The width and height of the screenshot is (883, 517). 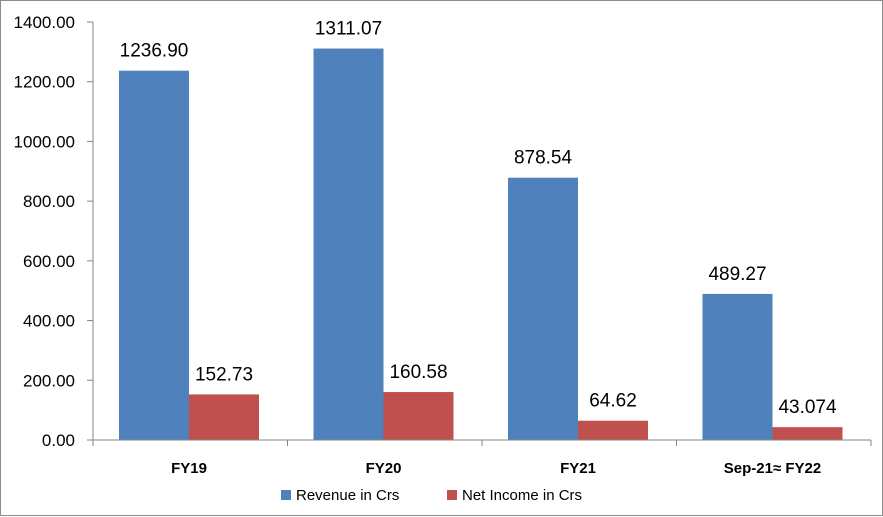 What do you see at coordinates (49, 201) in the screenshot?
I see `y-tick-label: 800.00` at bounding box center [49, 201].